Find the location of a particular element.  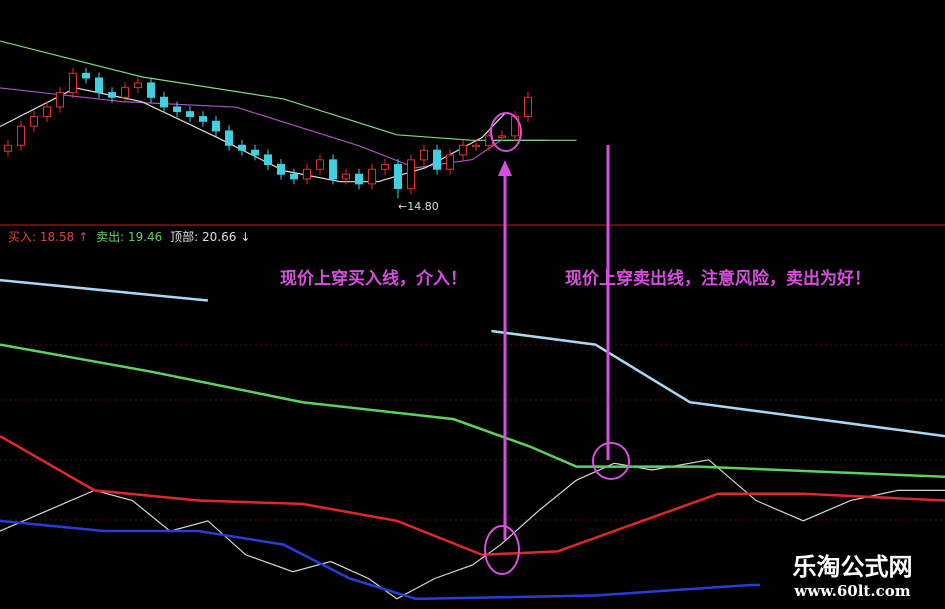

watermark-title: 乐淘公式网 is located at coordinates (852, 567).